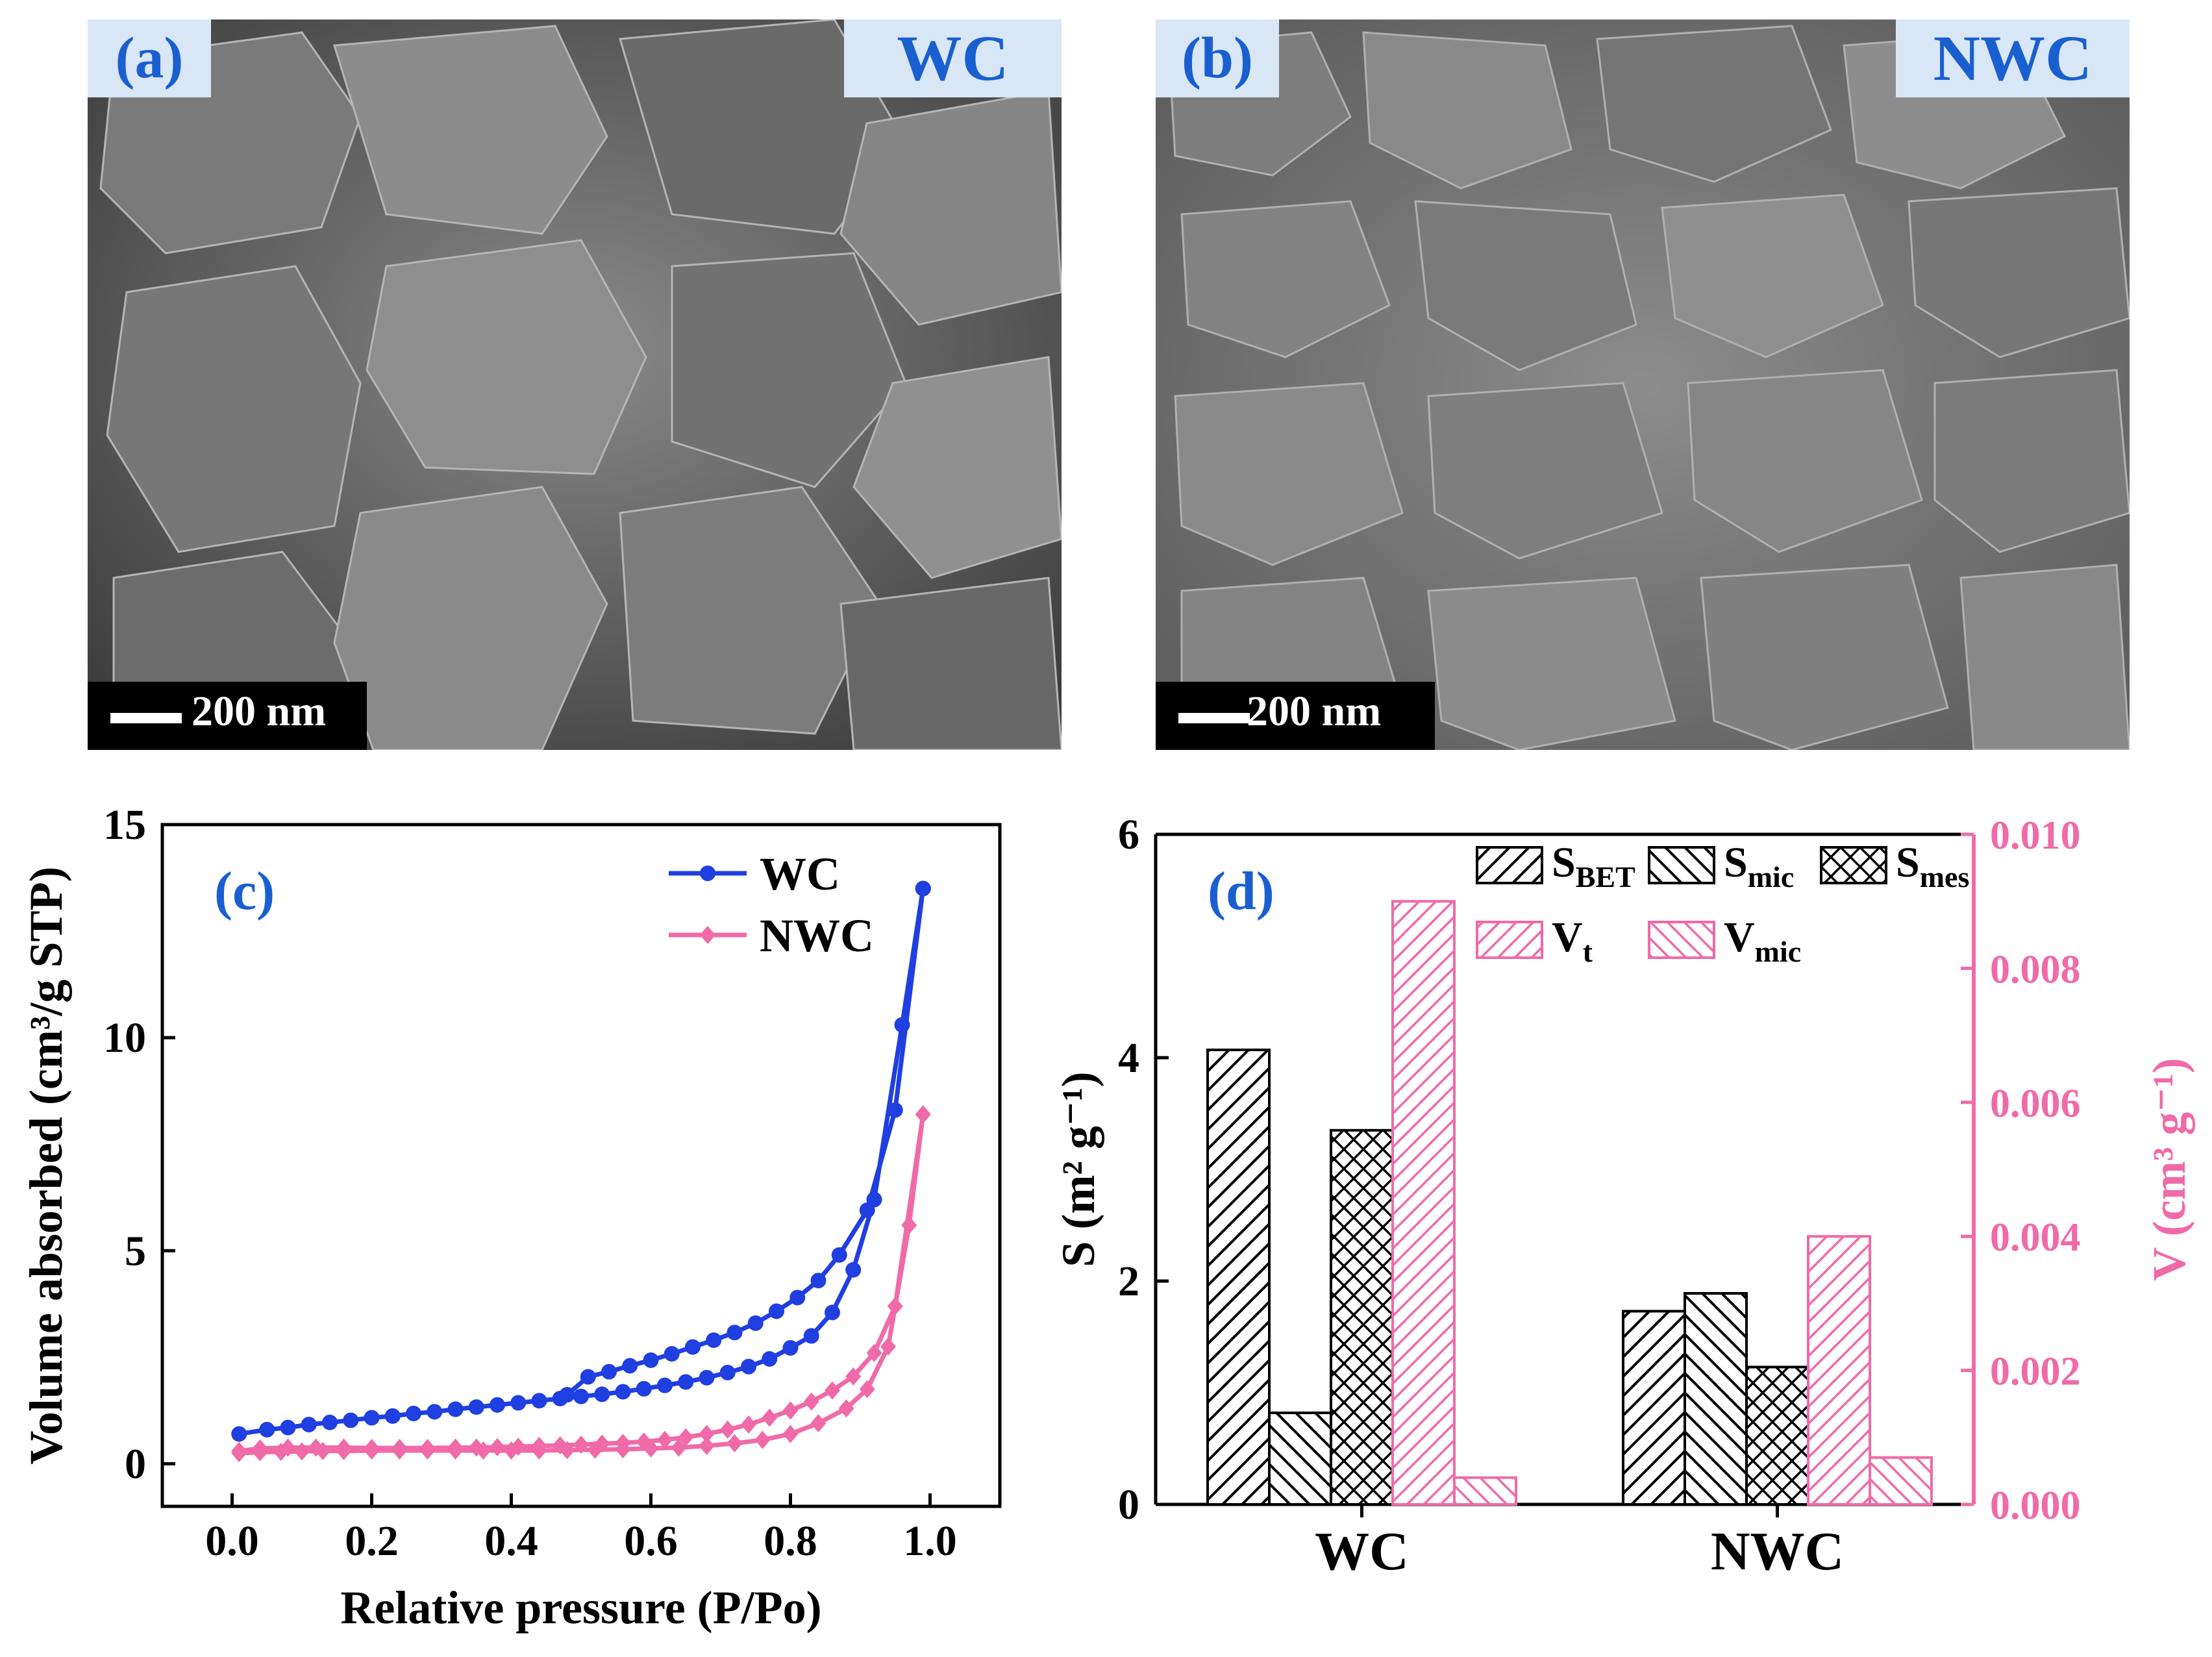 Image resolution: width=2212 pixels, height=1657 pixels. I want to click on y-tick-label: 0, so click(135, 1464).